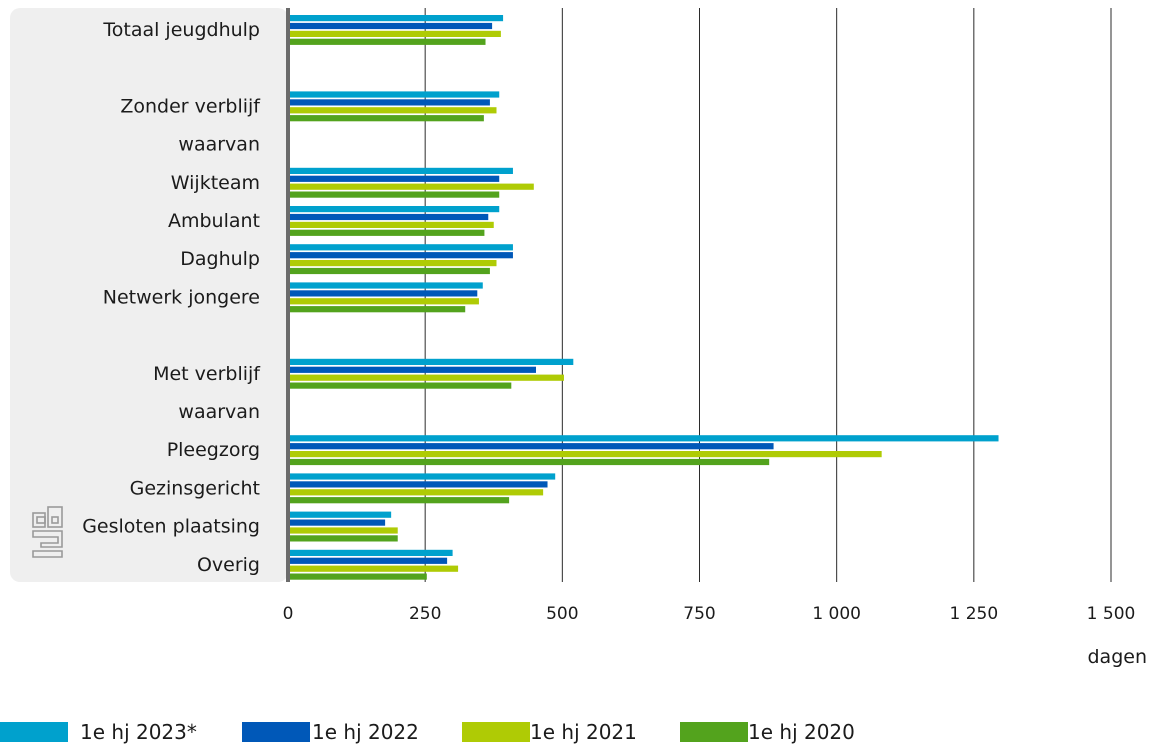  I want to click on x-tick-label-0: 0, so click(288, 614).